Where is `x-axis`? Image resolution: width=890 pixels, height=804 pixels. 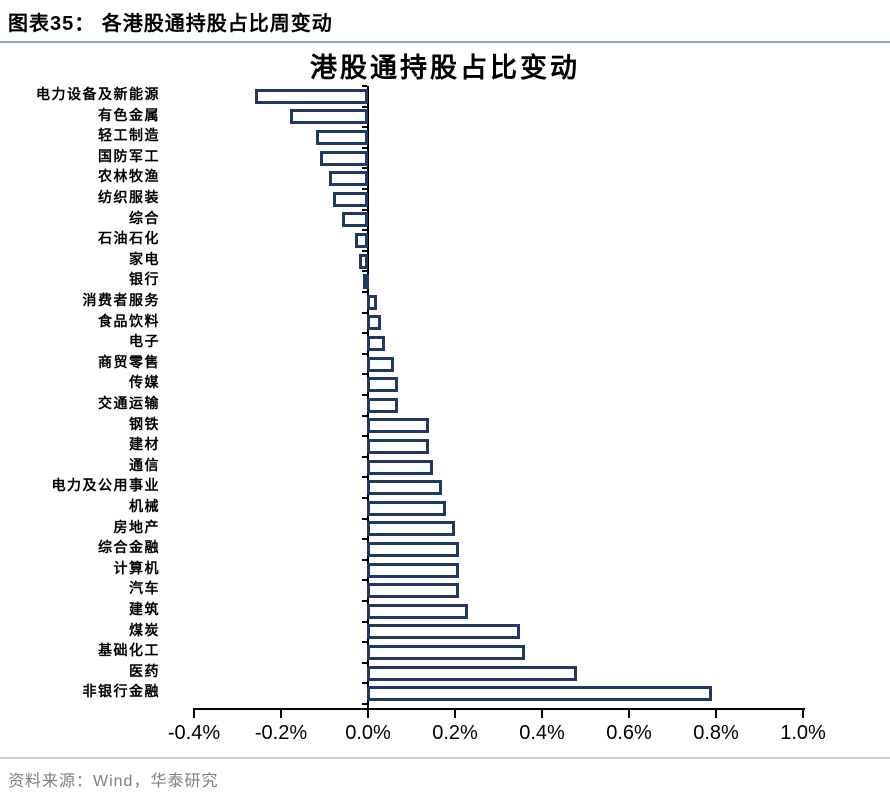
x-axis is located at coordinates (499, 709).